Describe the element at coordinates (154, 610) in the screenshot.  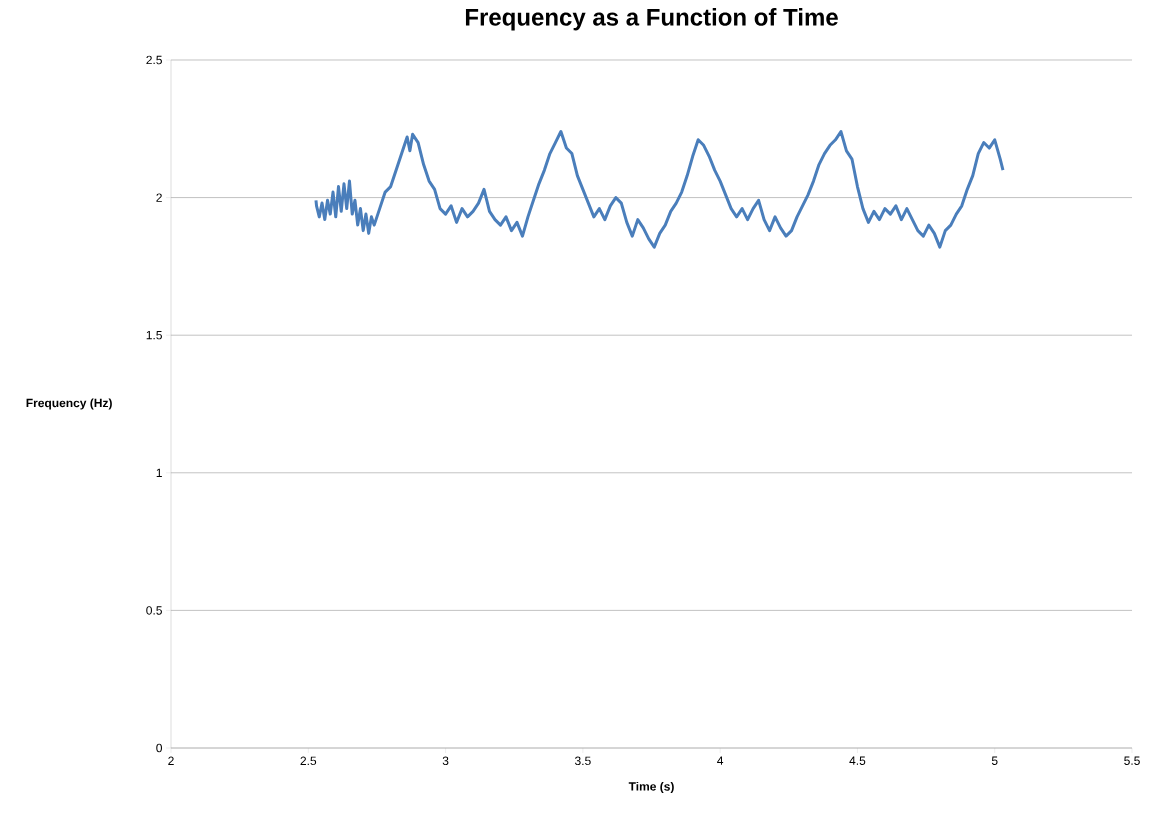
I see `y-tick-label: 0.5` at that location.